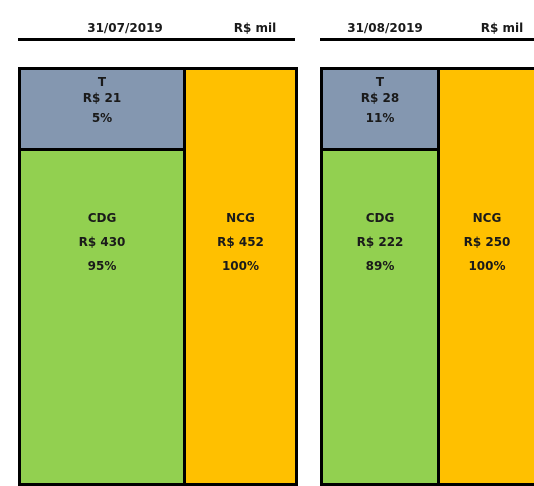 Image resolution: width=534 pixels, height=486 pixels. I want to click on percent: 11%, so click(380, 118).